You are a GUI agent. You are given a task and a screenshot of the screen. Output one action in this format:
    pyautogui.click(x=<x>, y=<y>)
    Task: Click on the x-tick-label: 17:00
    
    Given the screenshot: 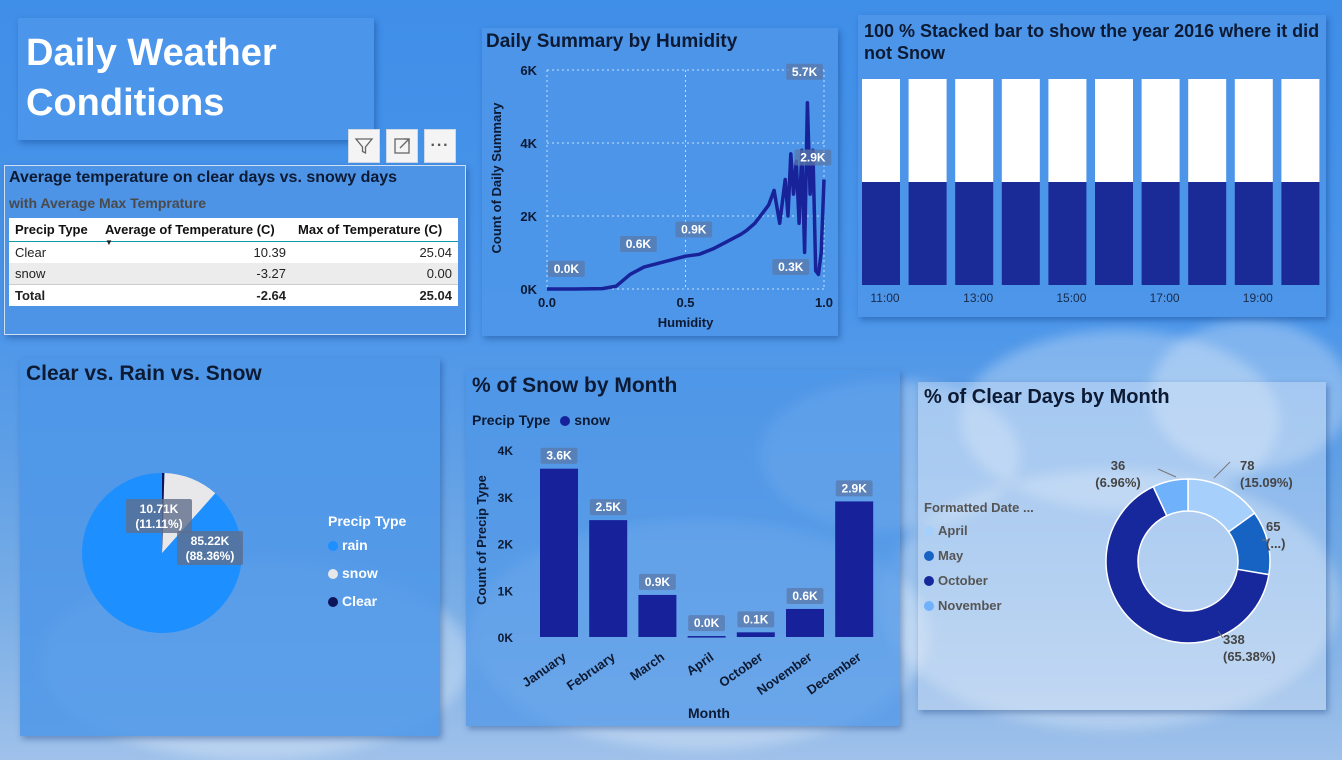 What is the action you would take?
    pyautogui.click(x=1165, y=298)
    